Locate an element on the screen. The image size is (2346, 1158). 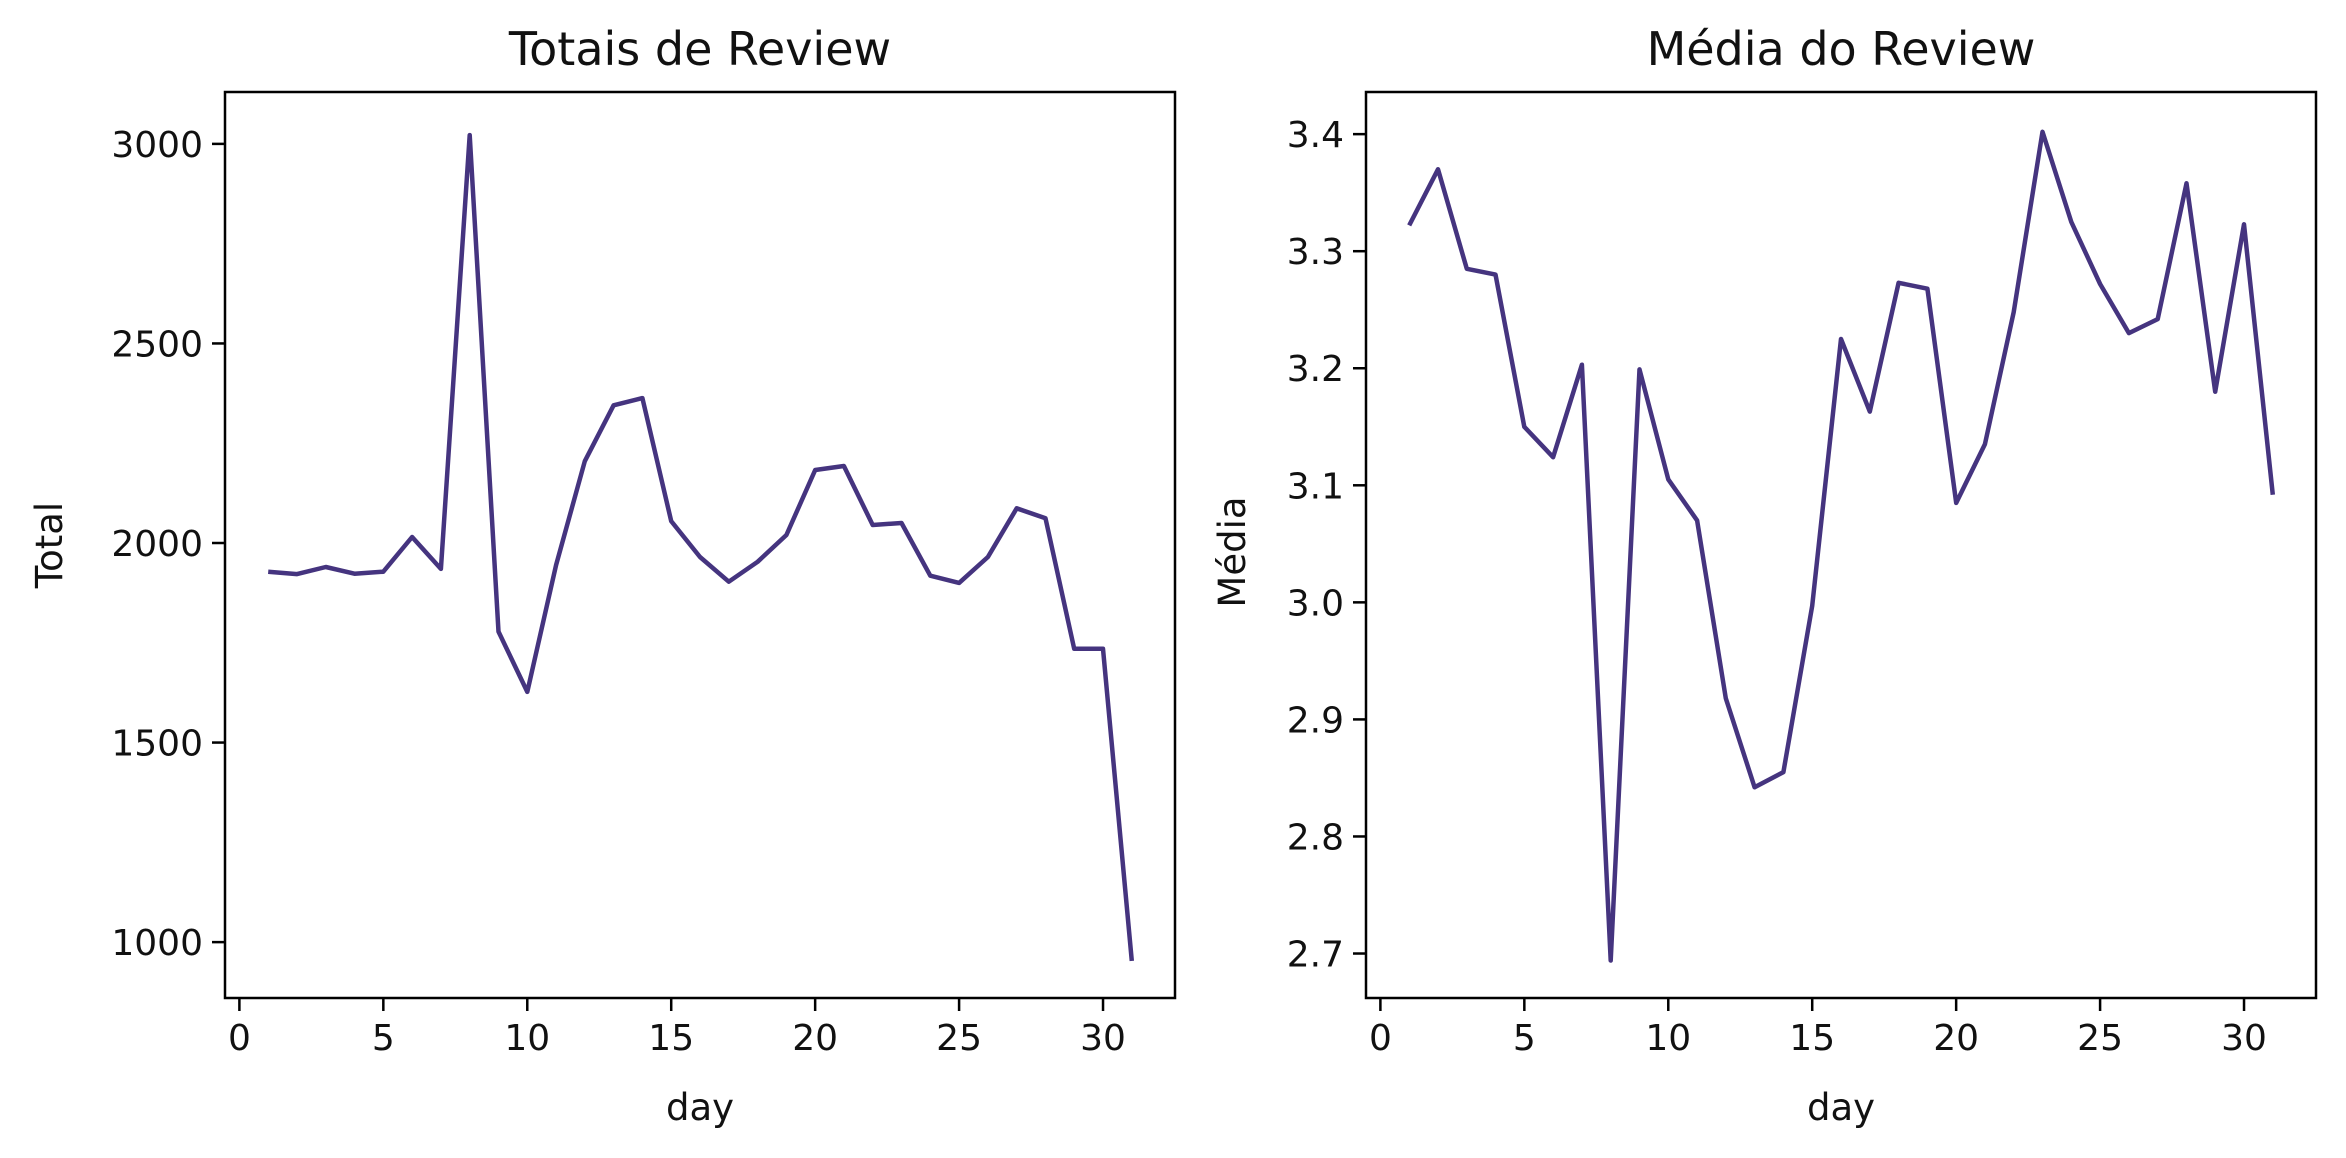
y-tick-label: 3.4 is located at coordinates (1315, 135).